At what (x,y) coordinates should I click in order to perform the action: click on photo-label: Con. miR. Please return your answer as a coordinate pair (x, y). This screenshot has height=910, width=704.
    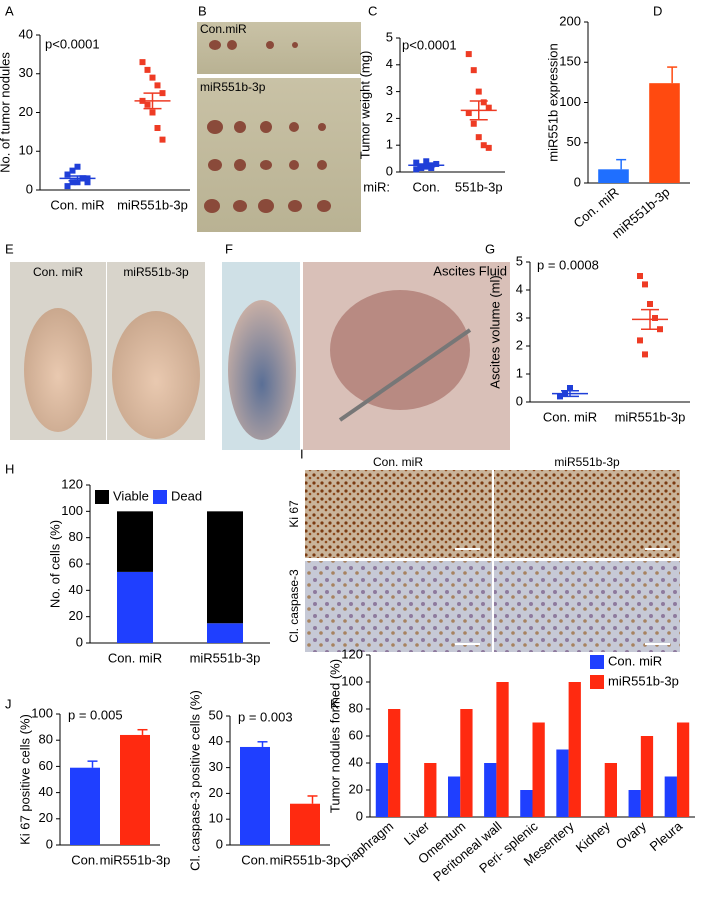
    Looking at the image, I should click on (58, 272).